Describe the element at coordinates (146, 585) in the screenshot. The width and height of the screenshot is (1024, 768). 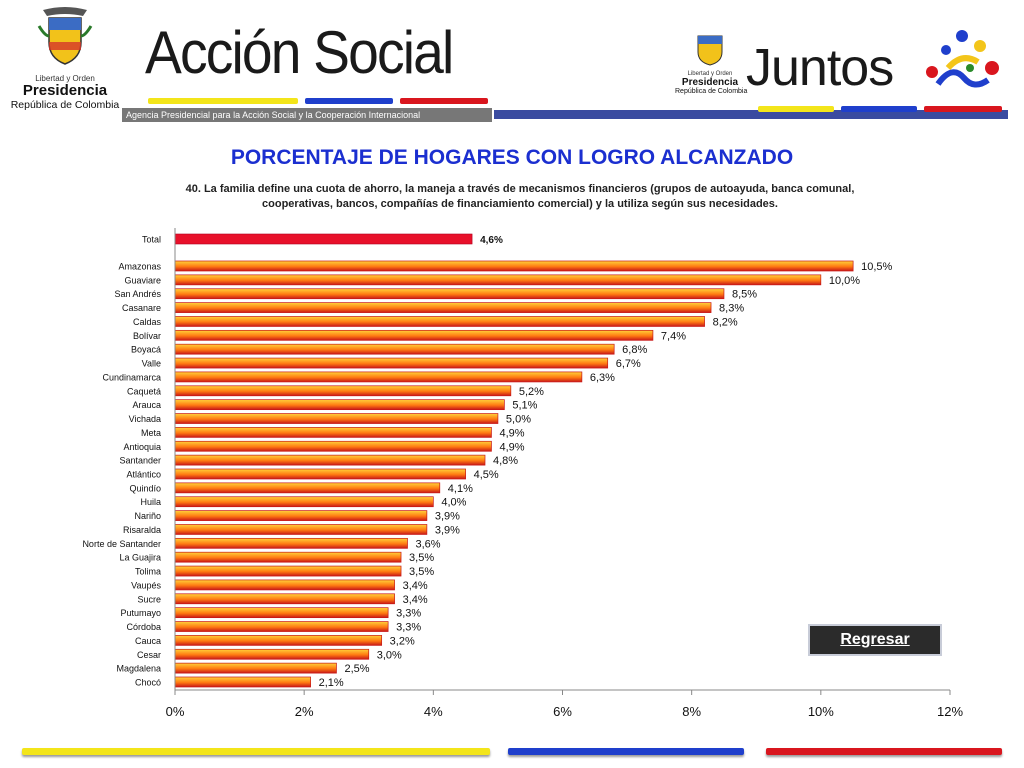
I see `category-label: Vaupés` at that location.